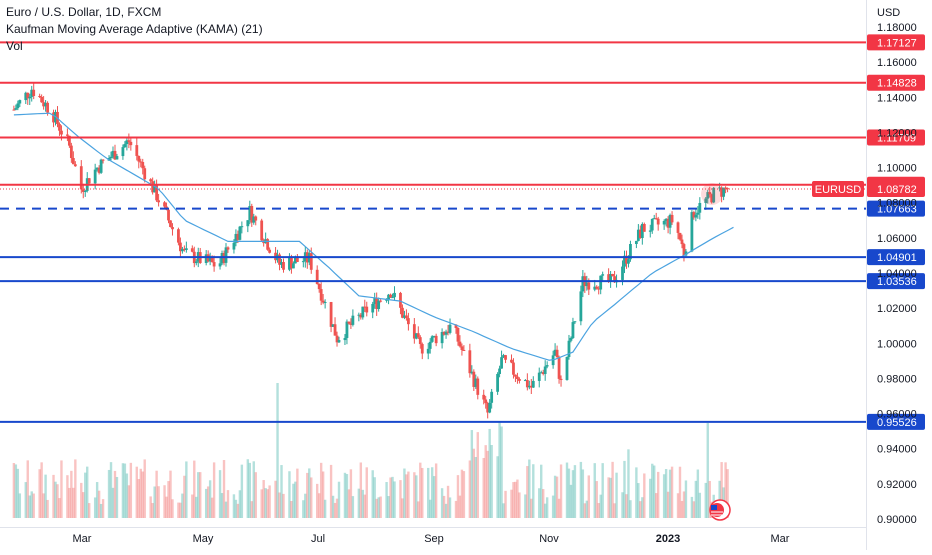  Describe the element at coordinates (462, 281) in the screenshot. I see `level-line: 1.03536` at that location.